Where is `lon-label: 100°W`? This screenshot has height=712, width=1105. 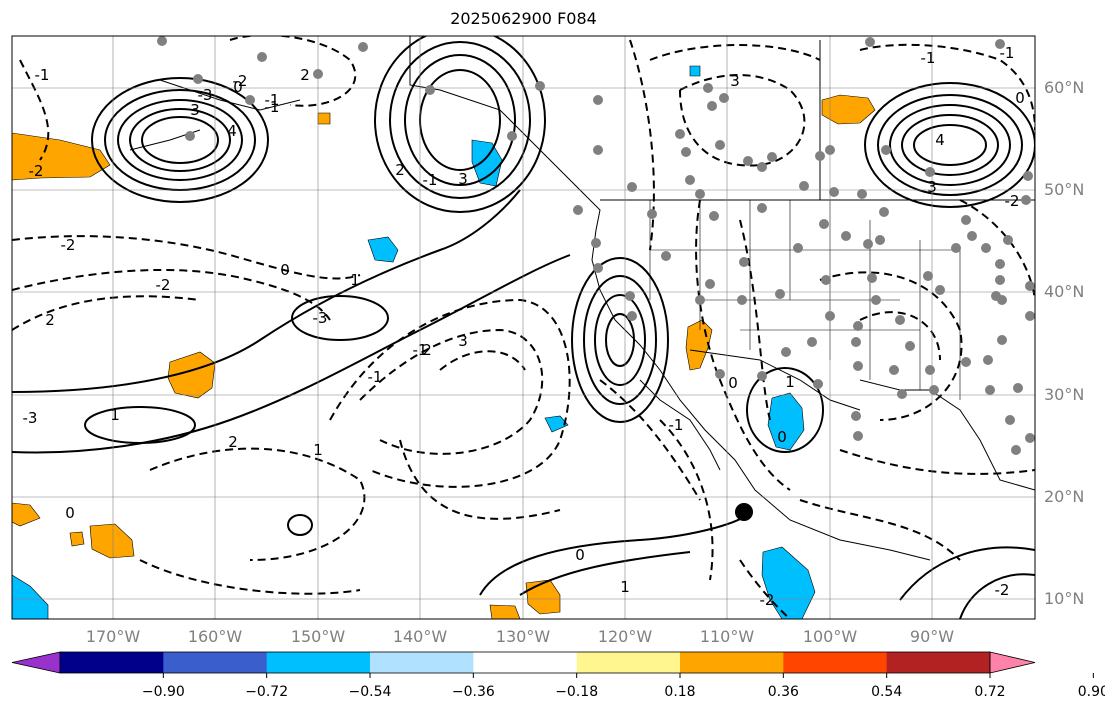 lon-label: 100°W is located at coordinates (830, 636).